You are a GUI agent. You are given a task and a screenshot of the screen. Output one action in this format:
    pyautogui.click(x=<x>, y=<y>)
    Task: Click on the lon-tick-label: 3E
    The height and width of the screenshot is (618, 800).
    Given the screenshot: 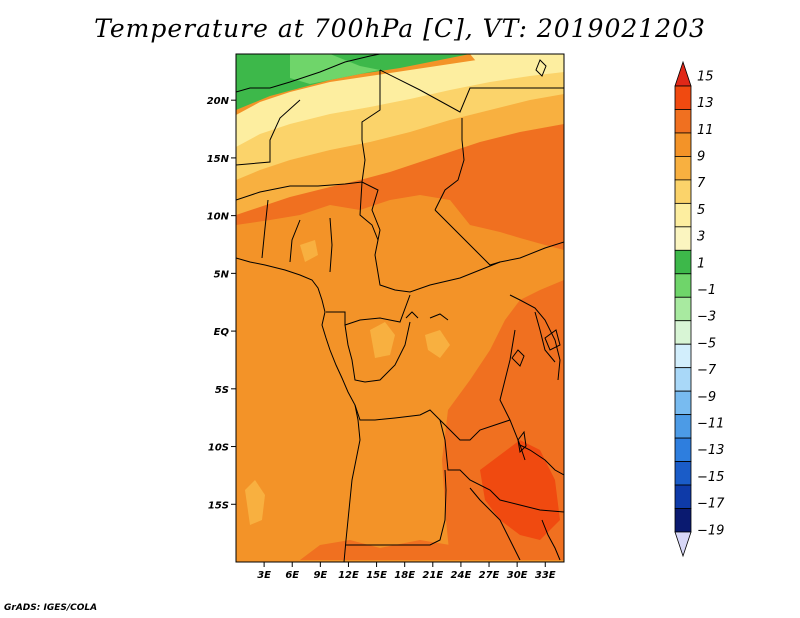 What is the action you would take?
    pyautogui.click(x=264, y=575)
    